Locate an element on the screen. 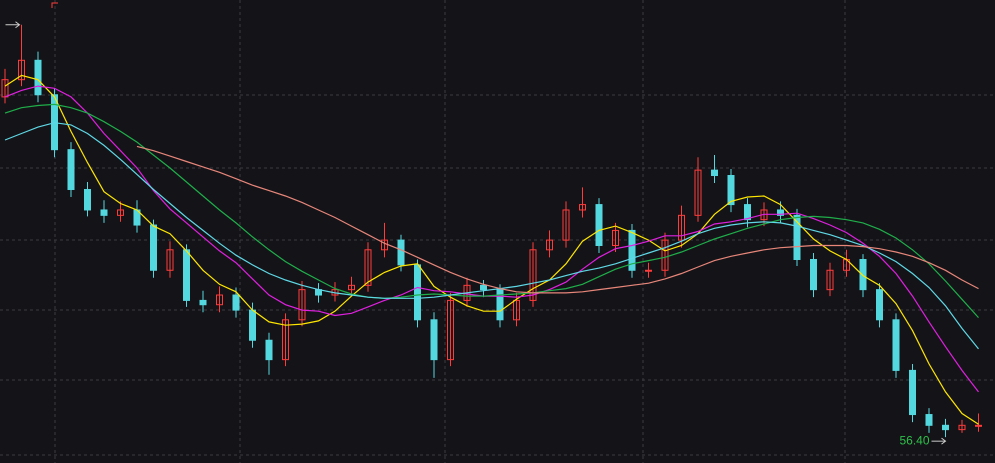 The image size is (995, 463). high-arrow is located at coordinates (13, 25).